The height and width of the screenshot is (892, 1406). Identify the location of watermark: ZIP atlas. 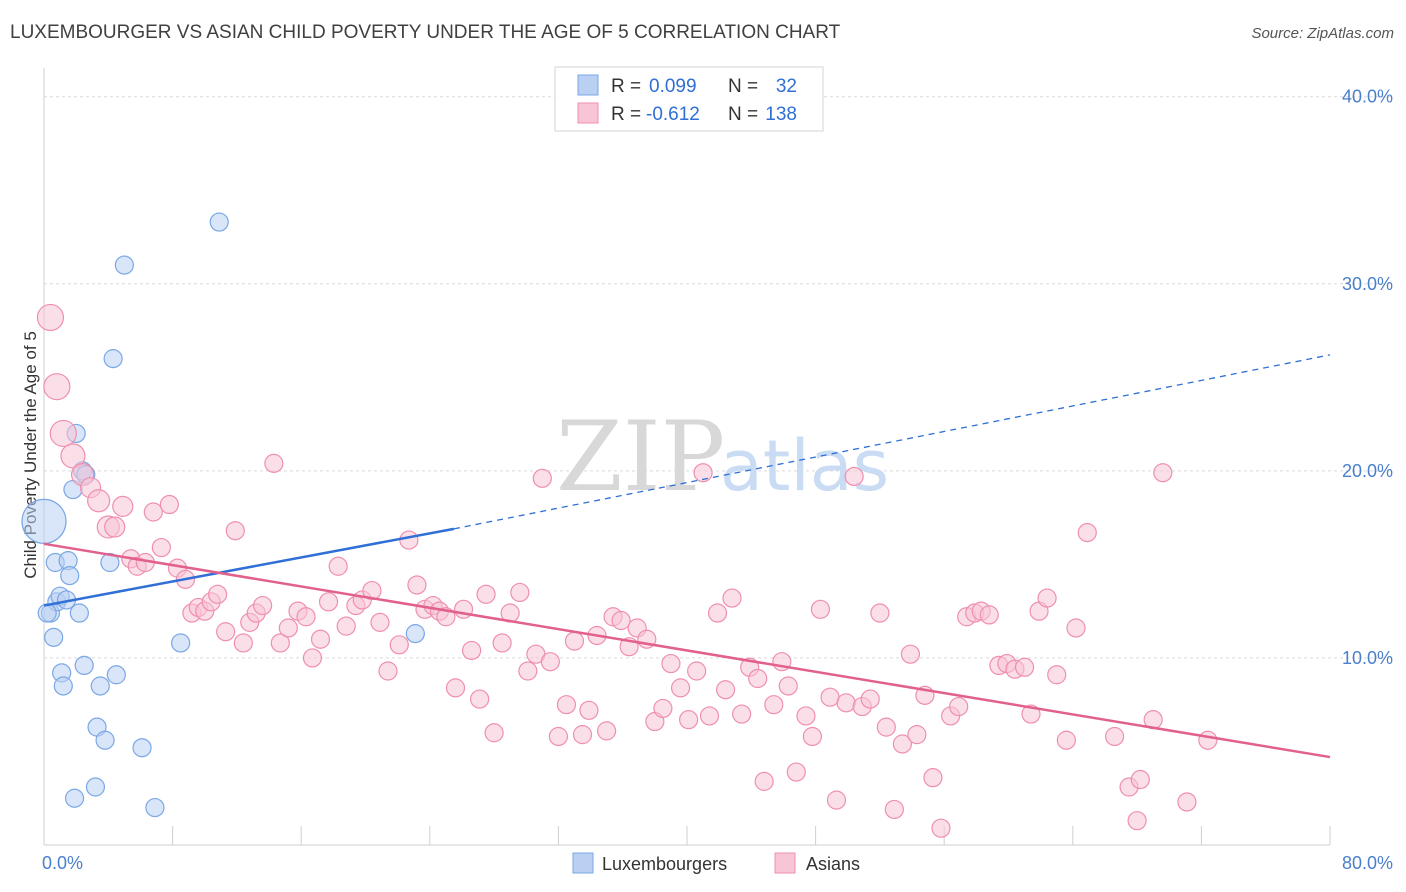
(722, 457).